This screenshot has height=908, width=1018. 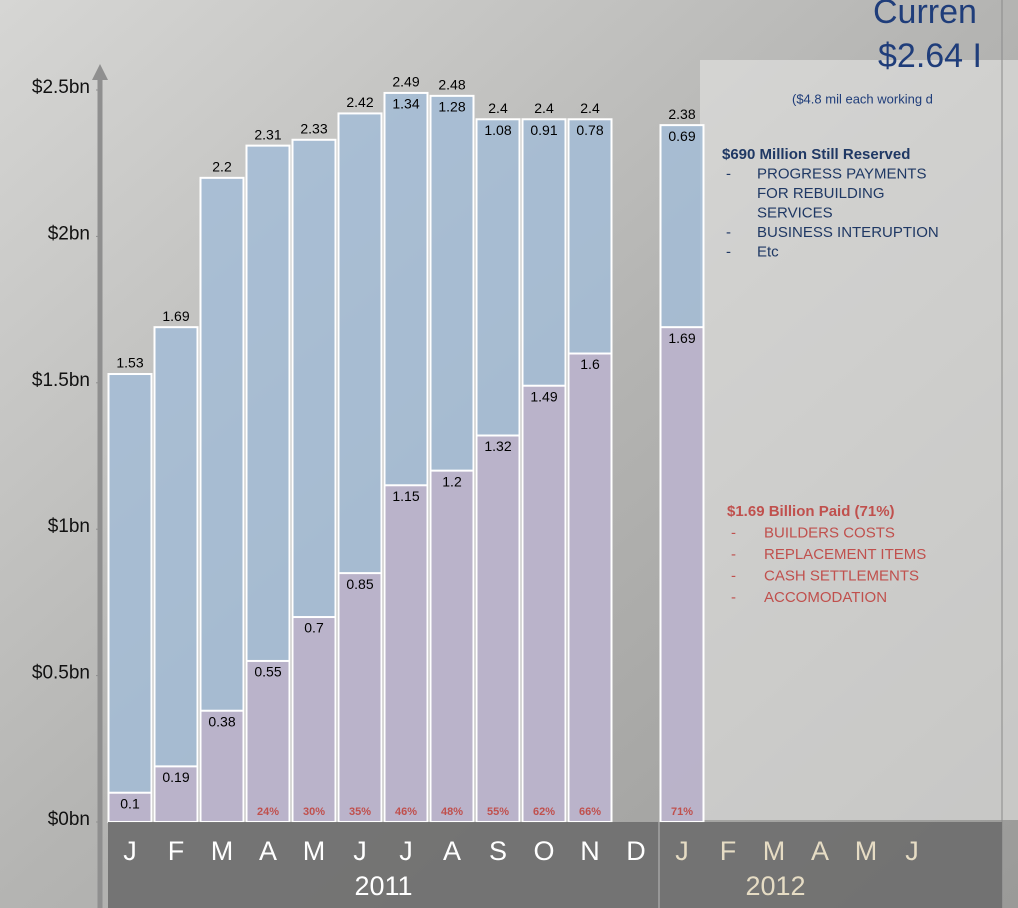 I want to click on total-label: 2.42, so click(x=359, y=102).